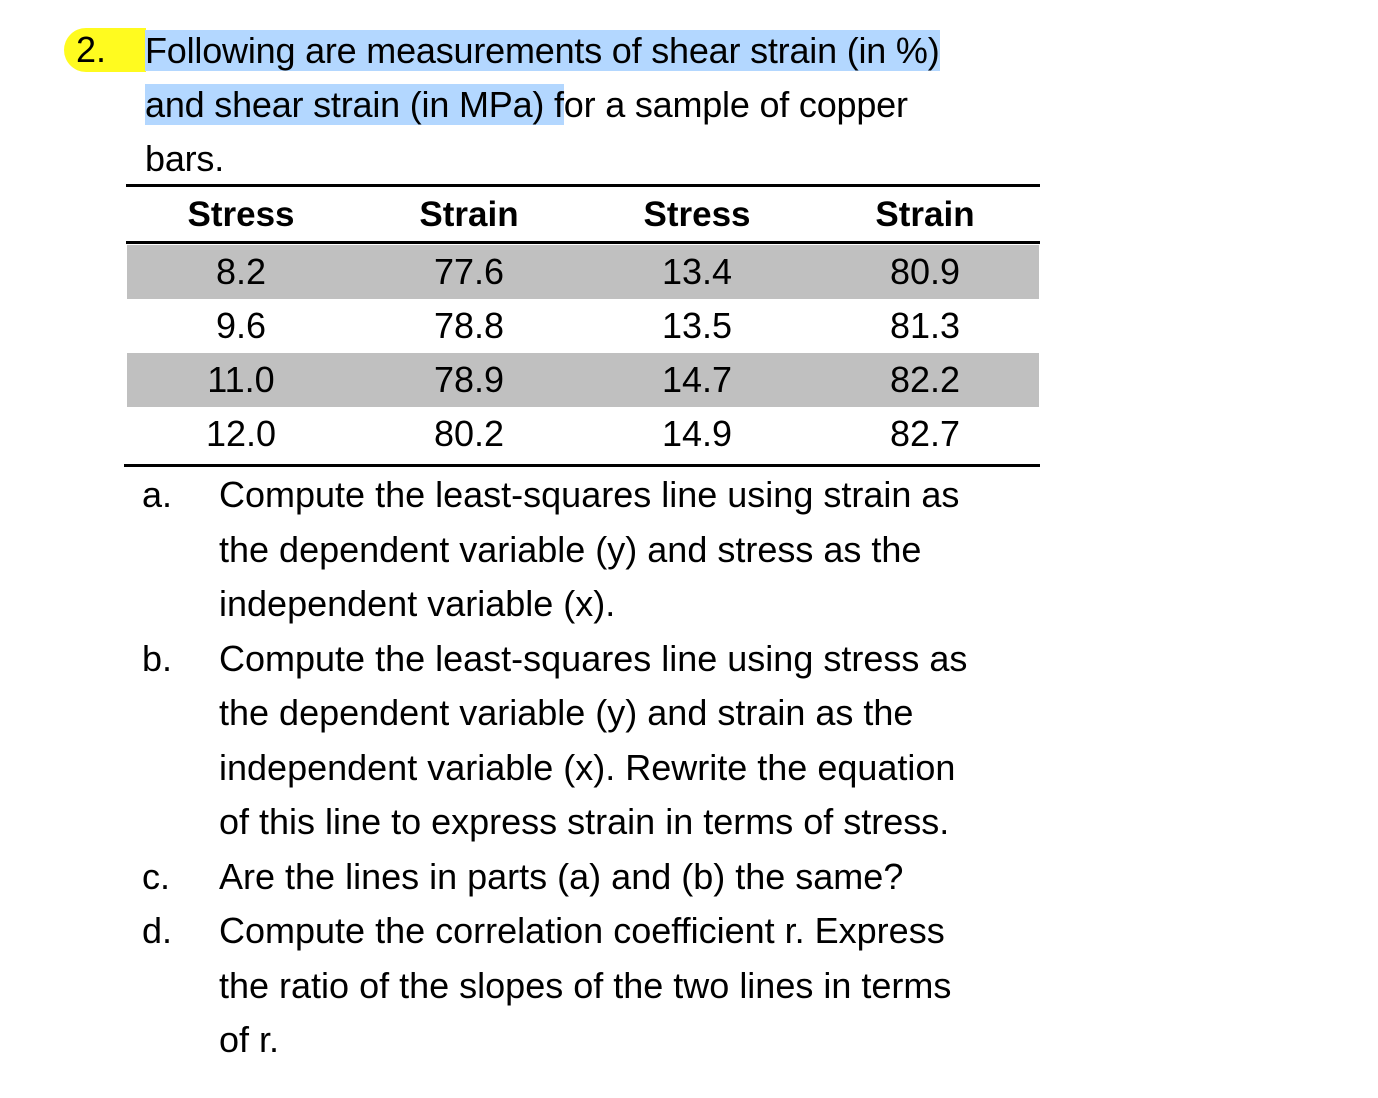 The height and width of the screenshot is (1098, 1378). What do you see at coordinates (241, 433) in the screenshot?
I see `table-cell: 12.0` at bounding box center [241, 433].